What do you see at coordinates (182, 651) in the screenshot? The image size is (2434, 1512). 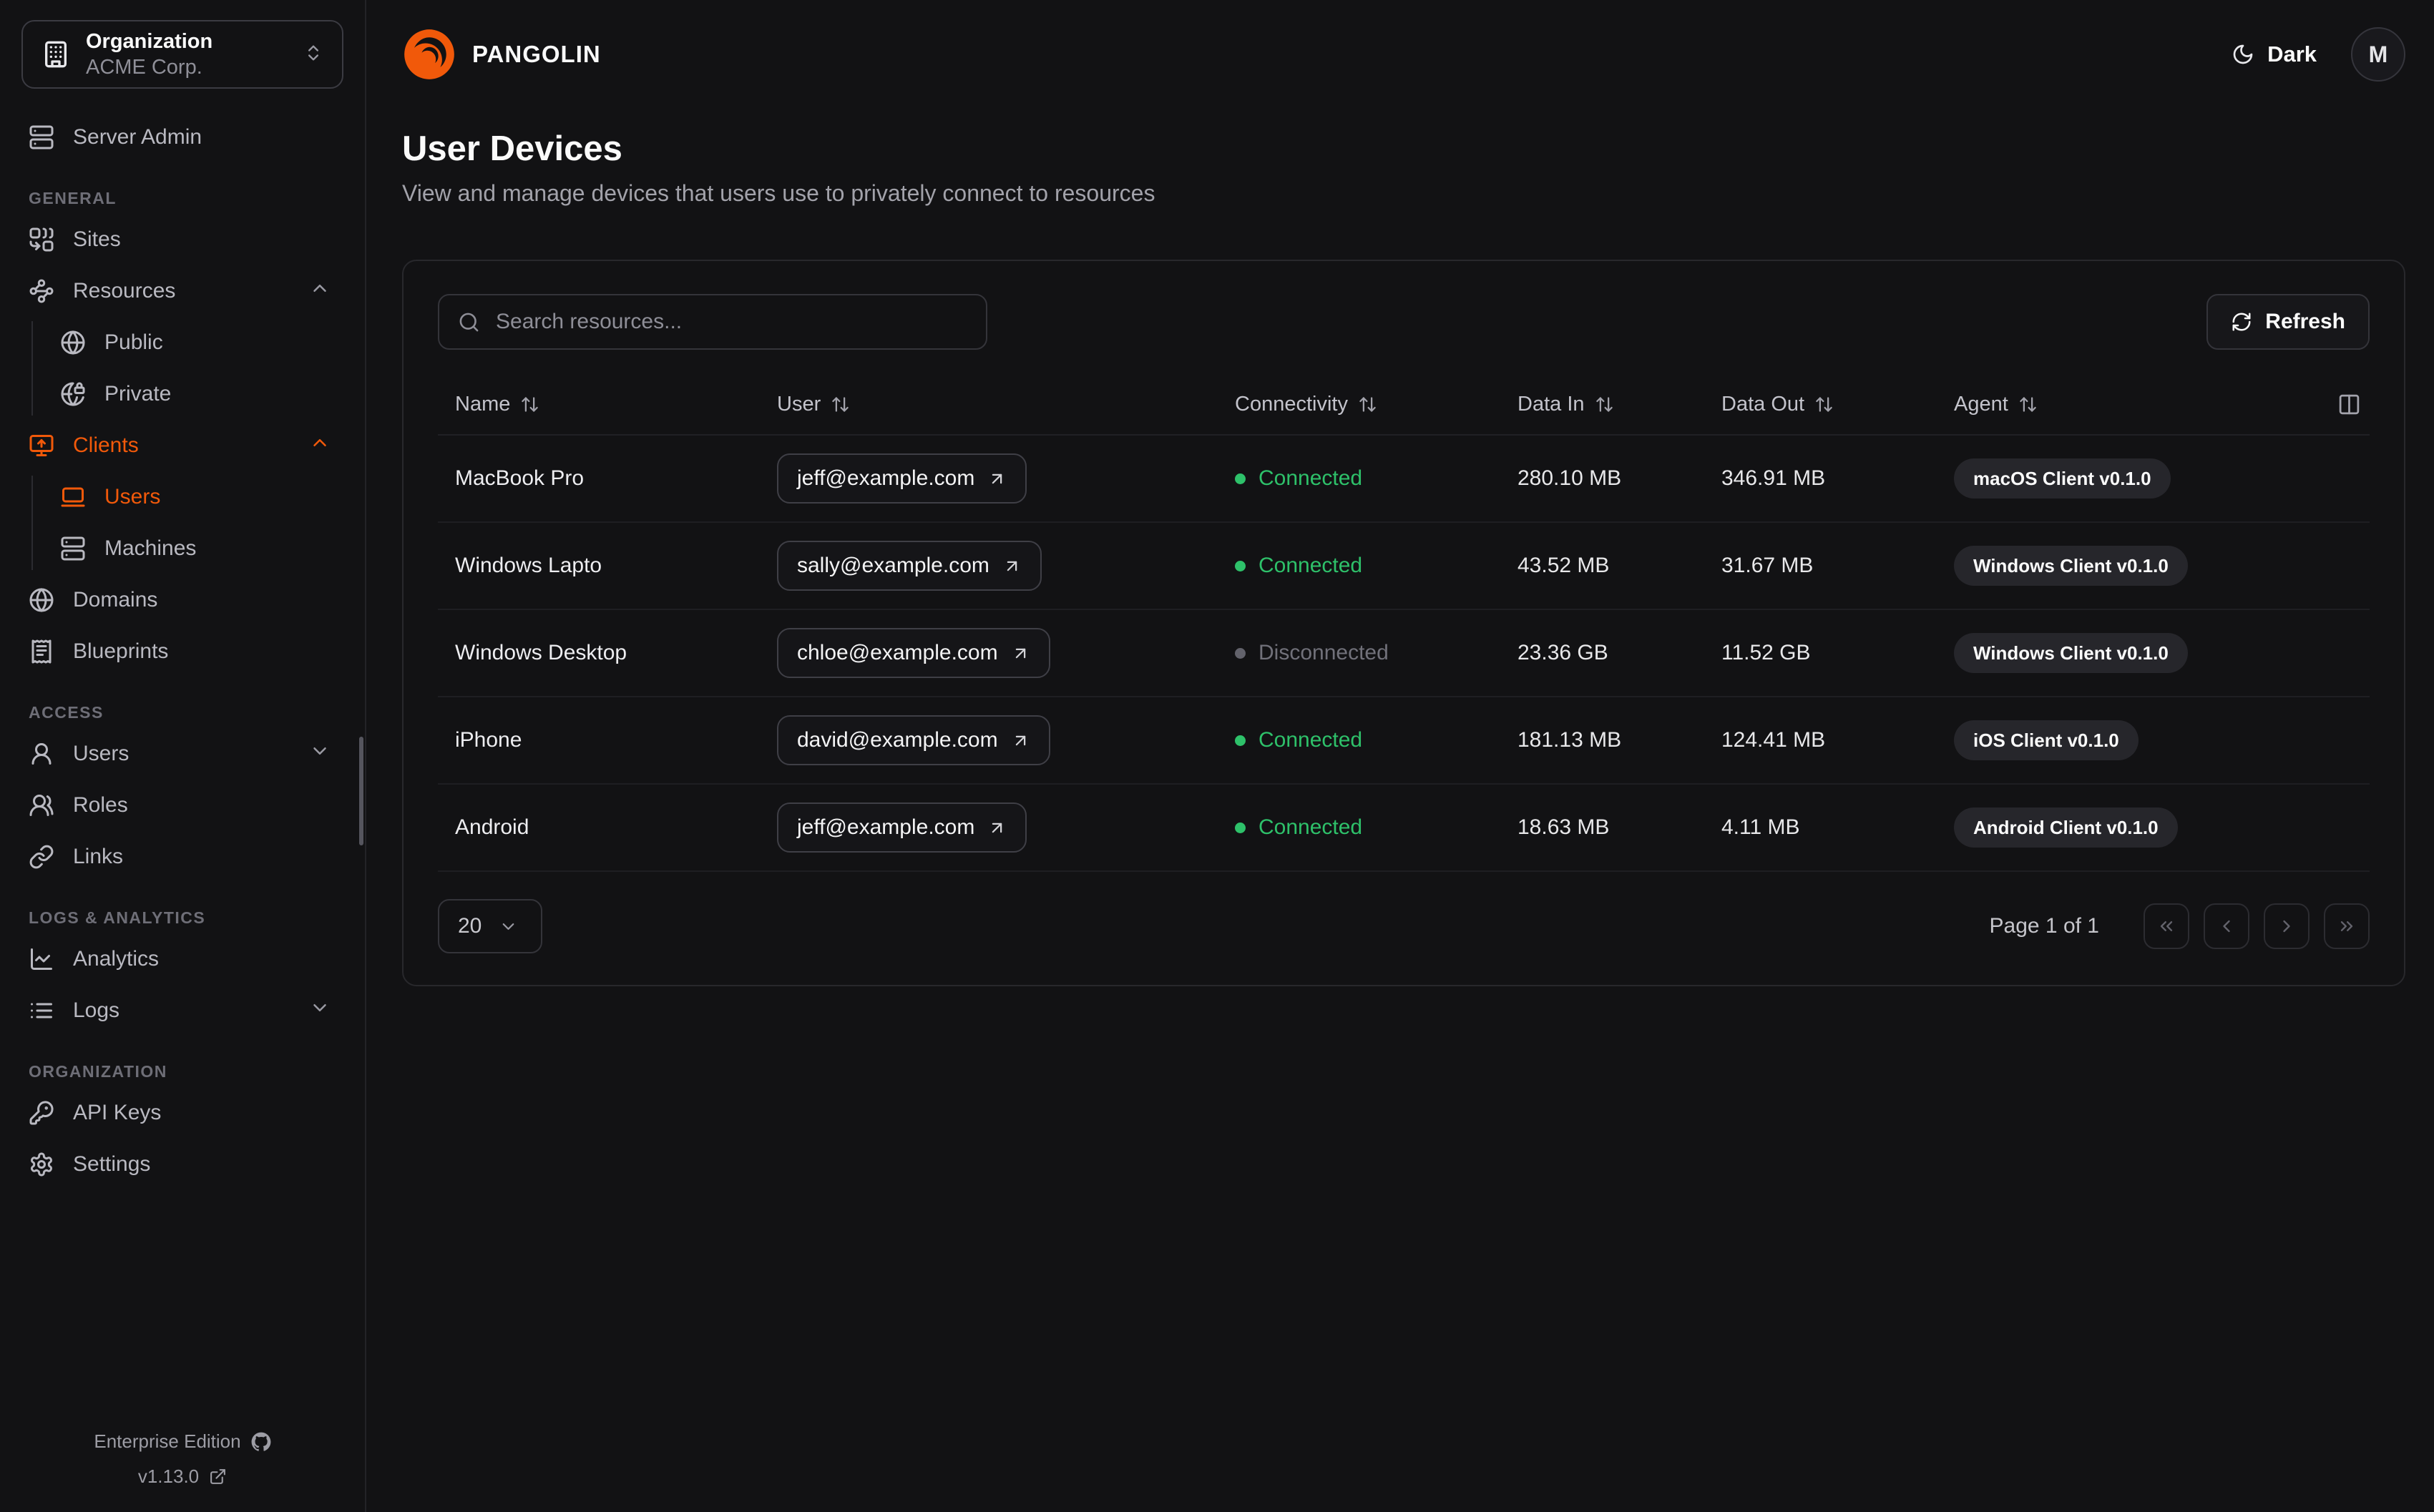 I see `sidebar-item-blueprints: Blueprints` at bounding box center [182, 651].